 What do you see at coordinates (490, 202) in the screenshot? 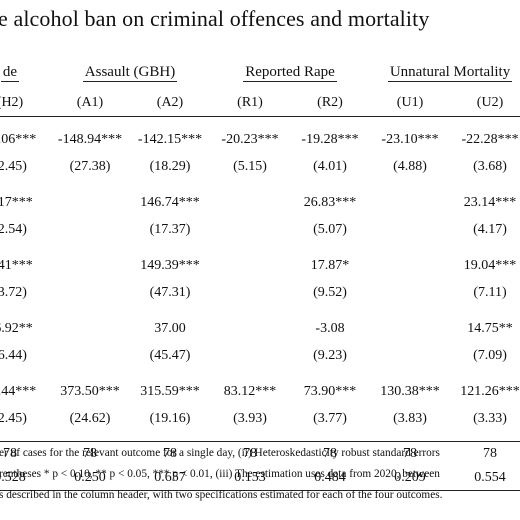
I see `table-cell: 23.14***` at bounding box center [490, 202].